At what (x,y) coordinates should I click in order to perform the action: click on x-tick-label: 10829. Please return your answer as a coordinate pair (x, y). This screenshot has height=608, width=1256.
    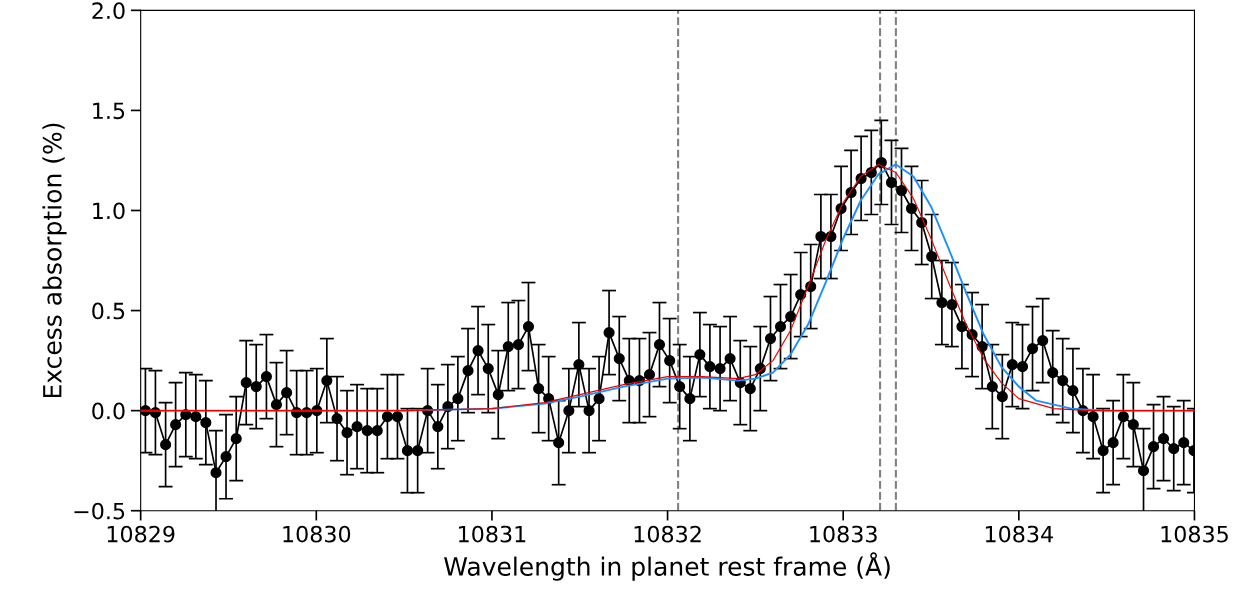
    Looking at the image, I should click on (141, 534).